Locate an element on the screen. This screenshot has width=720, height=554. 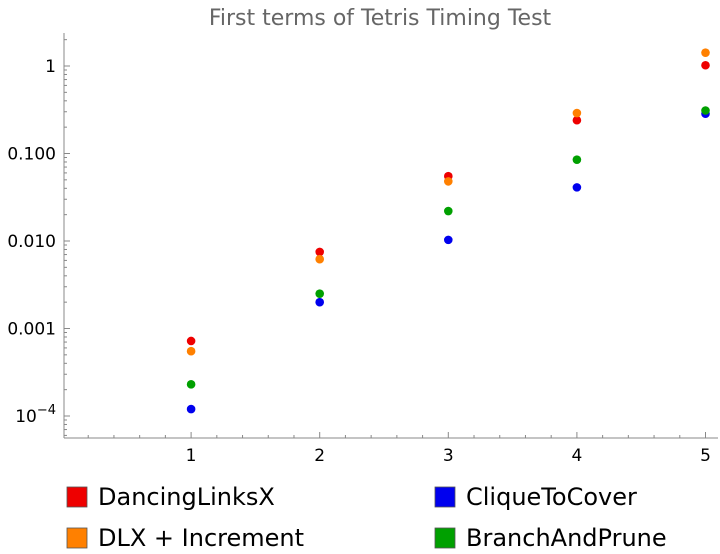
x-tick-label: 4 is located at coordinates (576, 456).